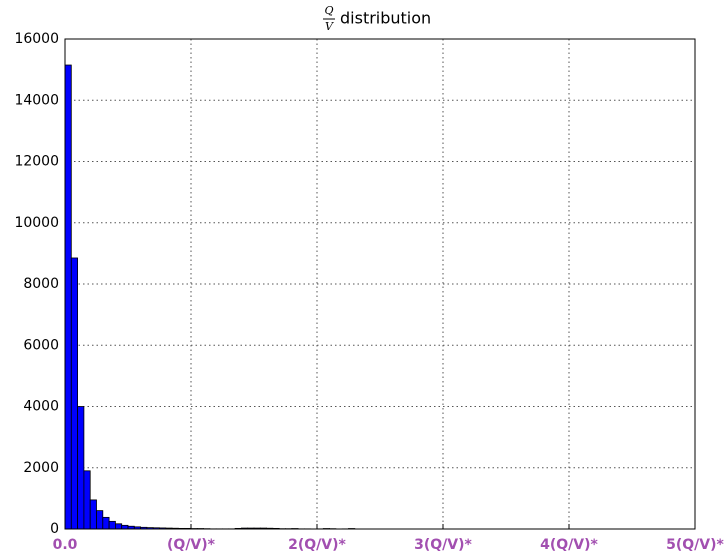 This screenshot has height=556, width=728. What do you see at coordinates (65, 545) in the screenshot?
I see `x-tick-label: 0.0` at bounding box center [65, 545].